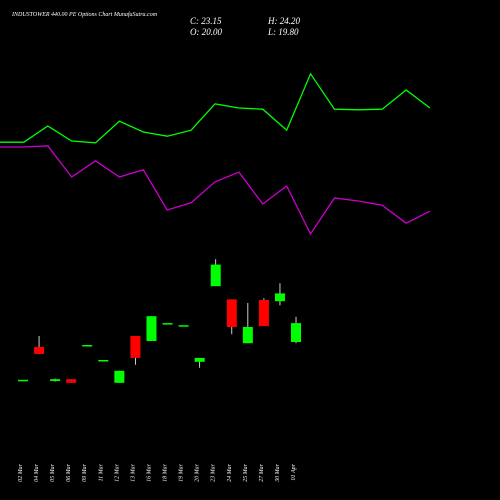 This screenshot has height=500, width=500. I want to click on x-tick-label: 02 Mar, so click(21, 472).